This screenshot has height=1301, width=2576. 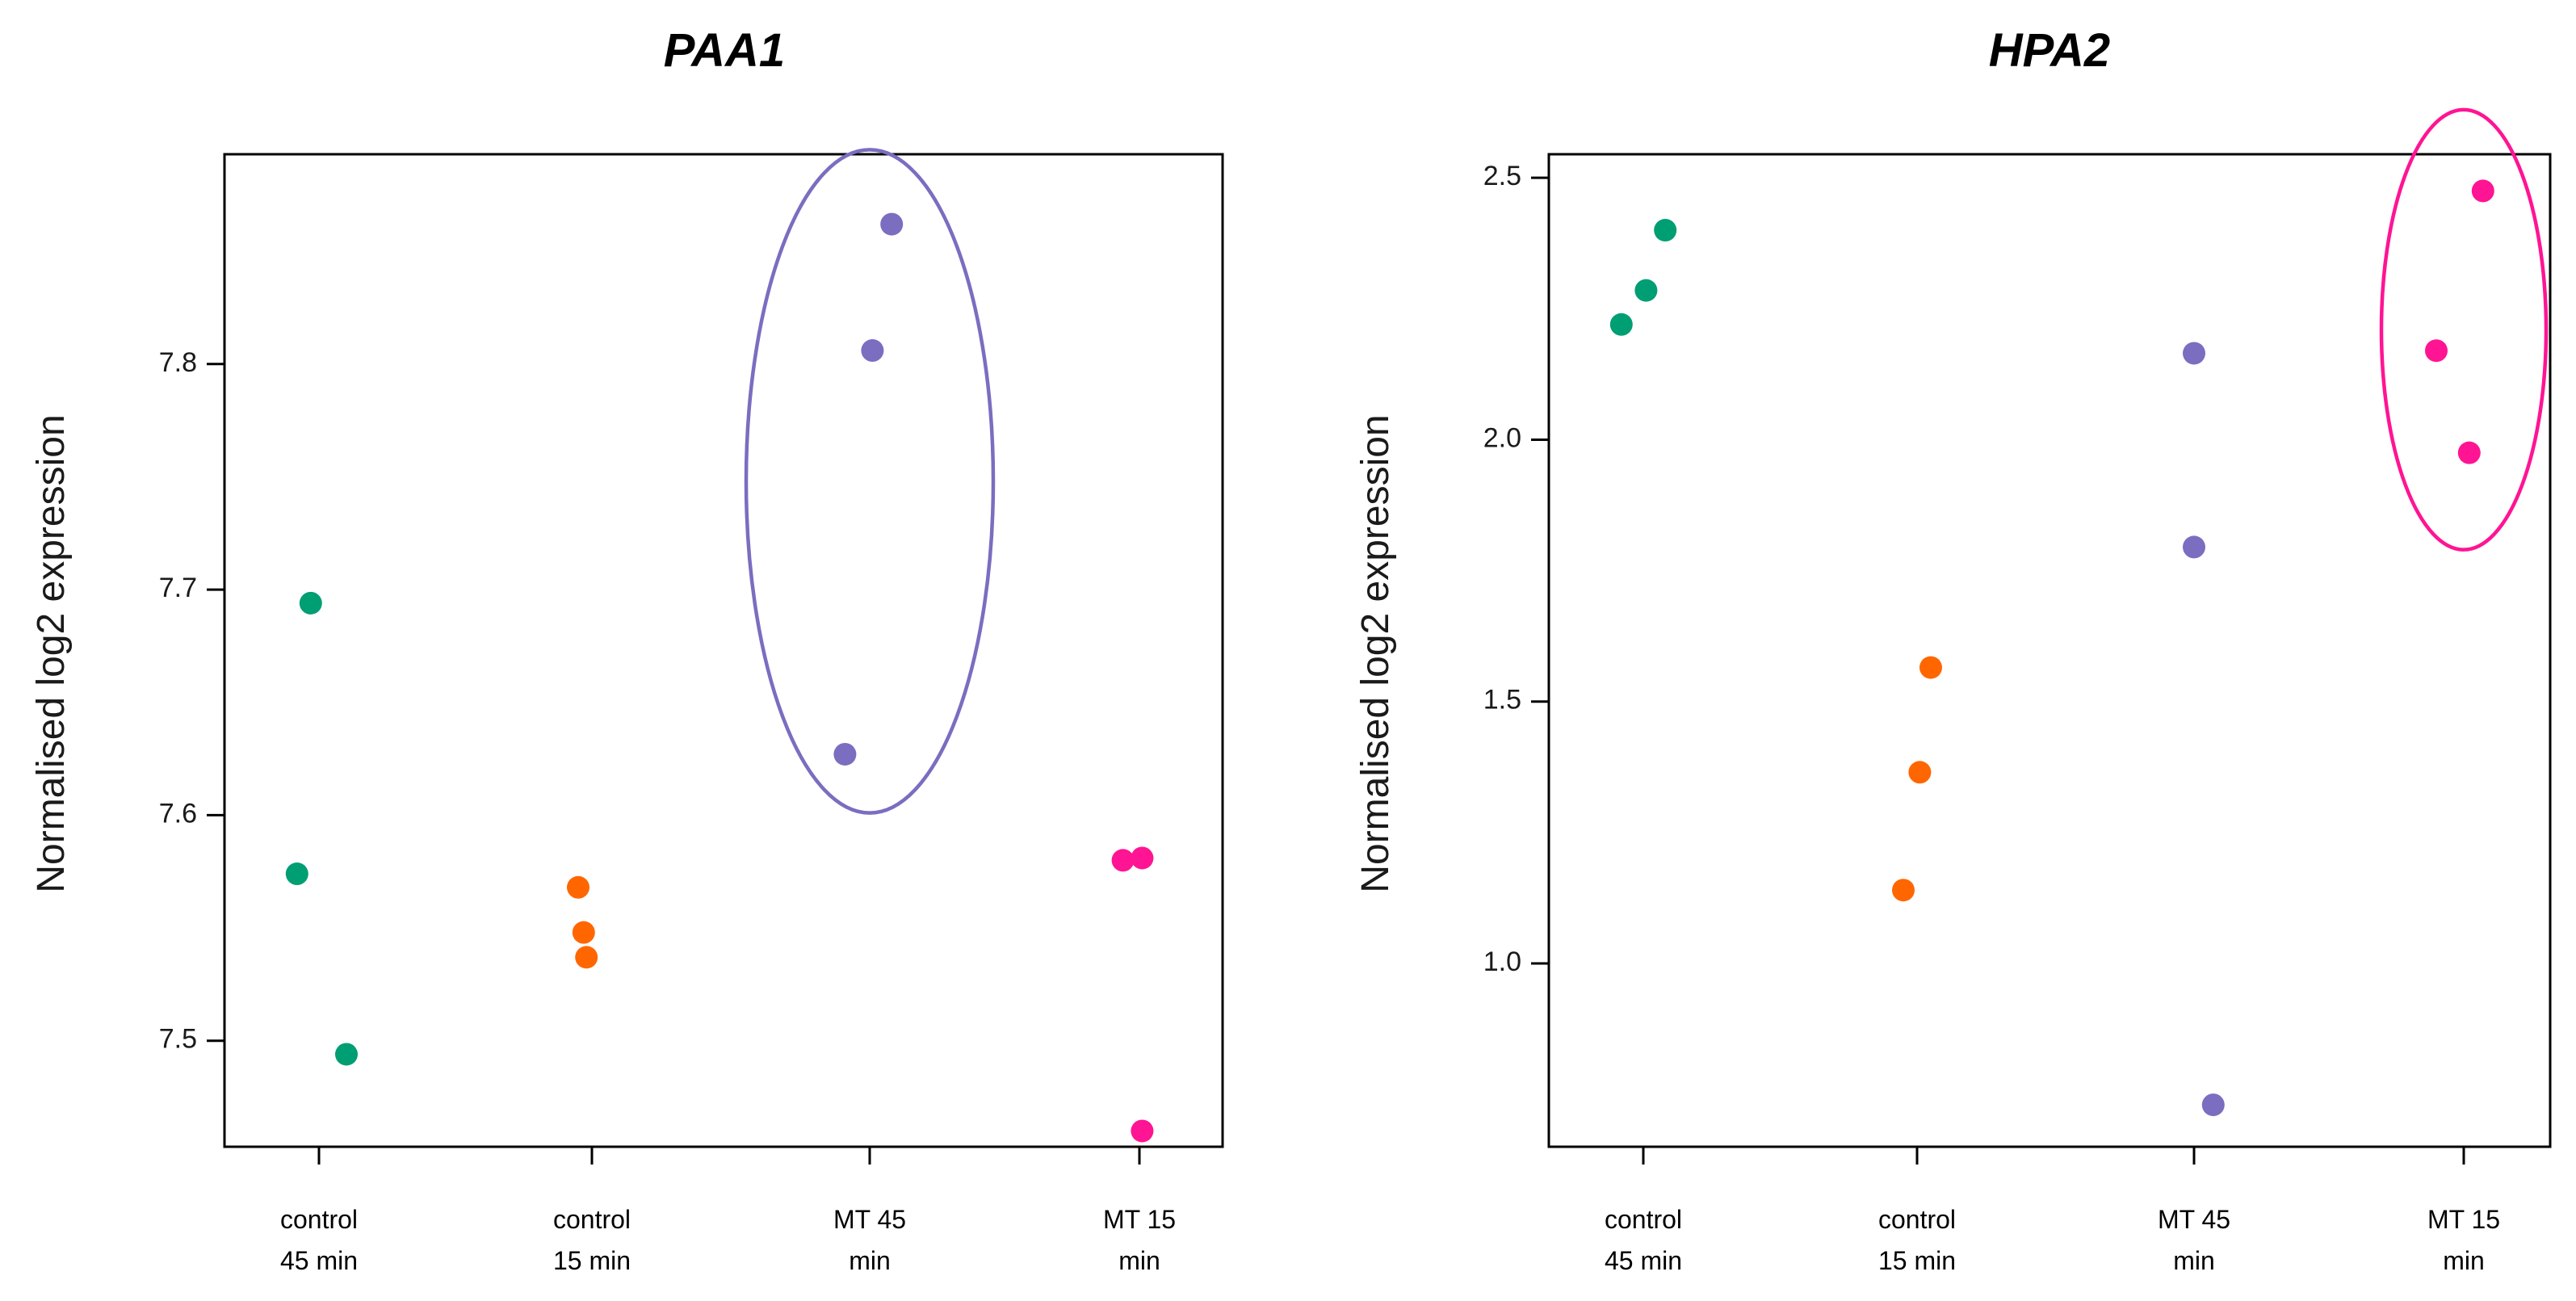 What do you see at coordinates (1502, 176) in the screenshot?
I see `y-tick-label: 2.5` at bounding box center [1502, 176].